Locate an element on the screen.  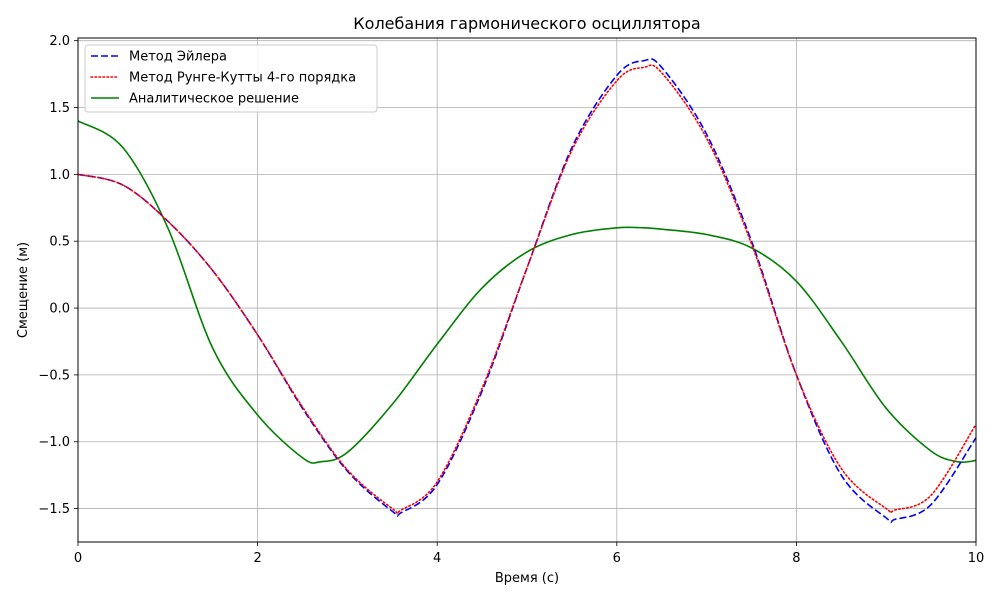
legend-label-euler: Метод Эйлера is located at coordinates (178, 57).